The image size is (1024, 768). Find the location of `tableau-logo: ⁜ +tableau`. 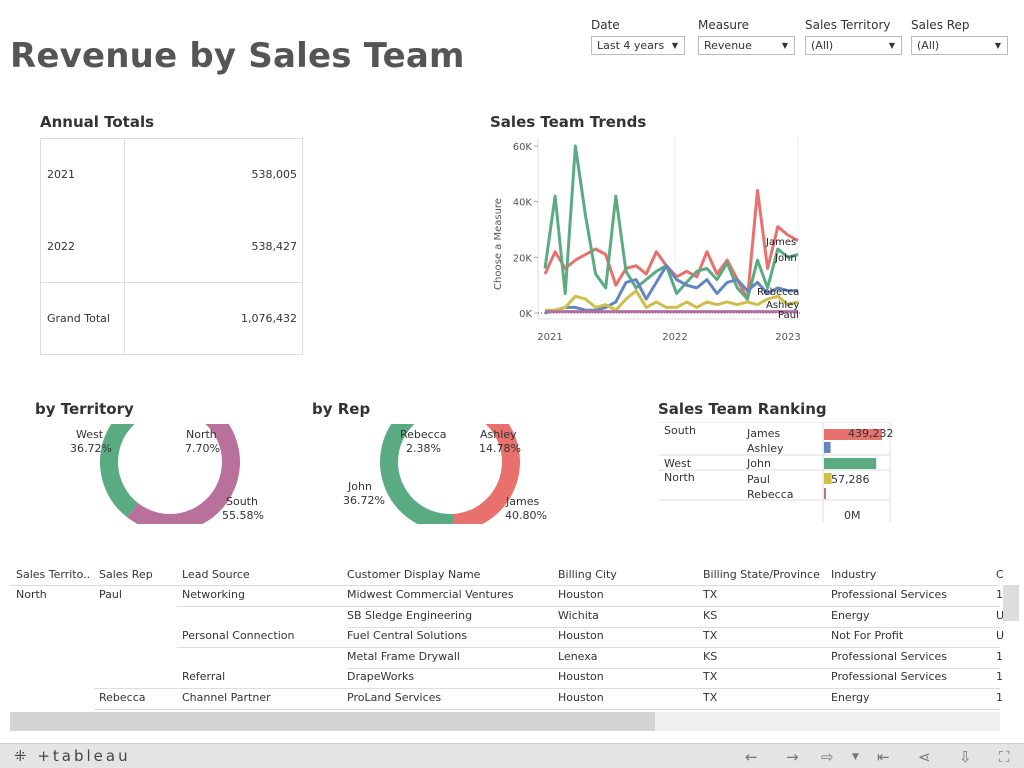

tableau-logo: ⁜ +tableau is located at coordinates (72, 756).